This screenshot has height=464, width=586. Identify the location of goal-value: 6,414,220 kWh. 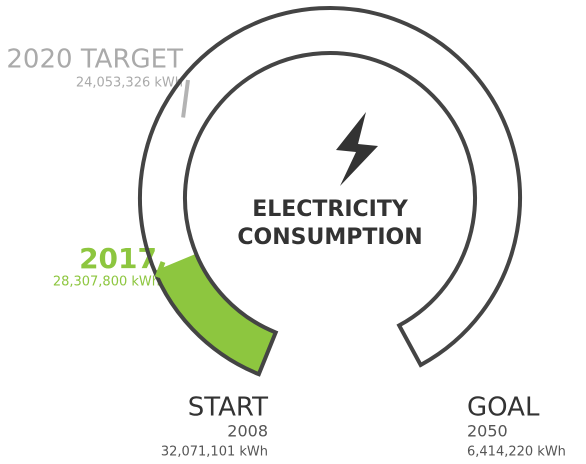
(516, 452).